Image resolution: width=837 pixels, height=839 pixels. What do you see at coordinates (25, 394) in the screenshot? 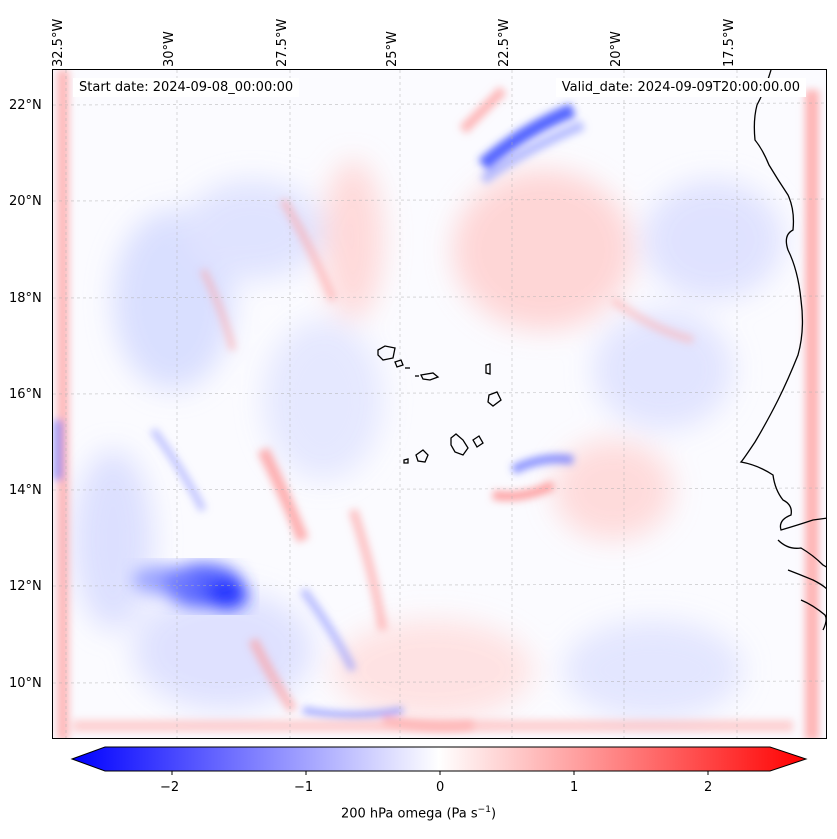
I see `lat-label-16n: 16°N` at bounding box center [25, 394].